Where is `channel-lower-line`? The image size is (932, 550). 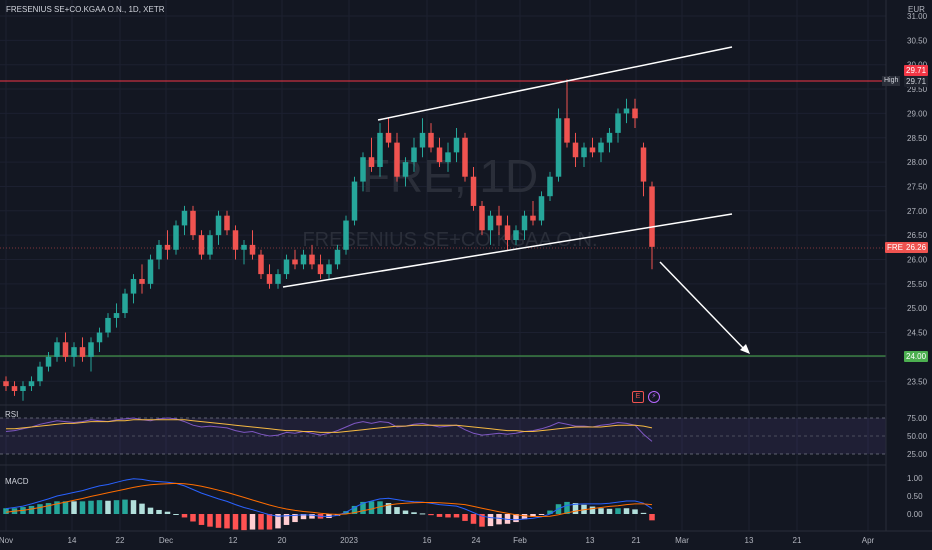 channel-lower-line is located at coordinates (507, 250).